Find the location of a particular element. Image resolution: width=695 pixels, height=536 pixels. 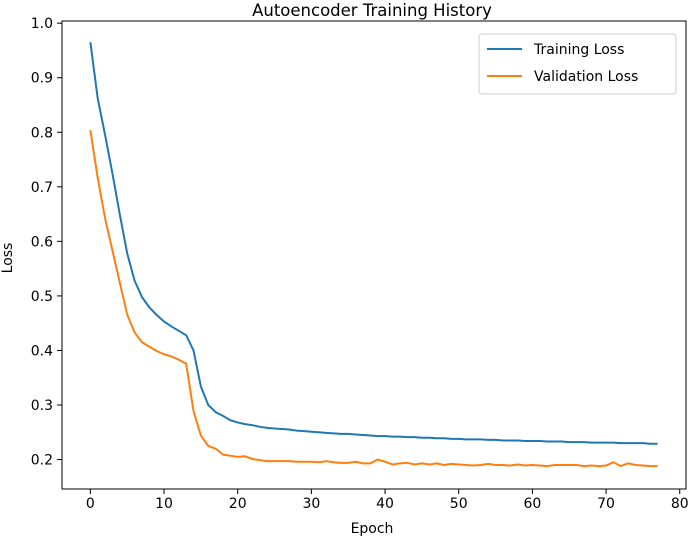

y-tick-label: 0.5 is located at coordinates (42, 297).